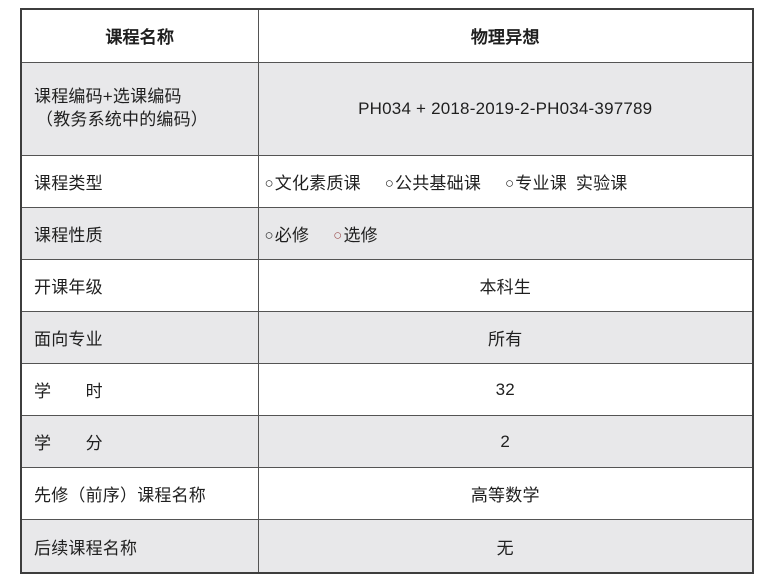  What do you see at coordinates (505, 234) in the screenshot?
I see `course-nature-options: ○必修 ○选修` at bounding box center [505, 234].